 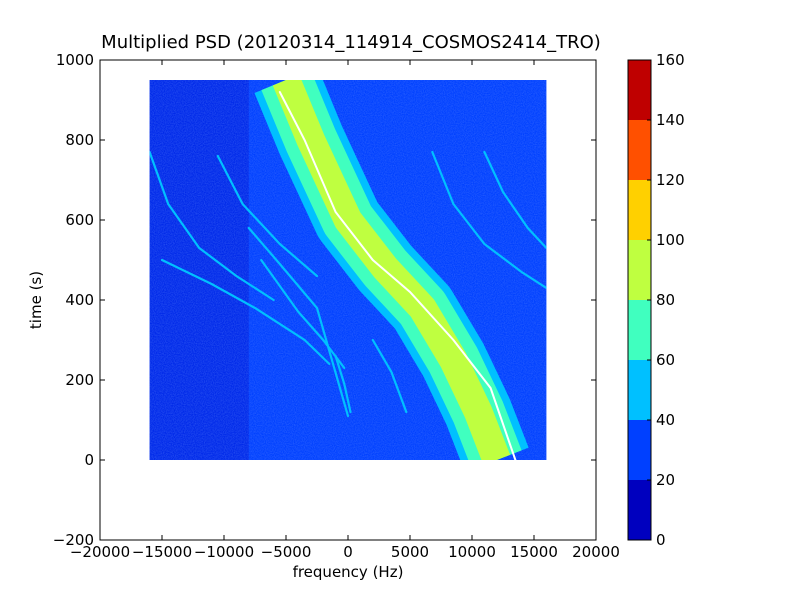 I want to click on y-tick-label: 200, so click(x=79, y=380).